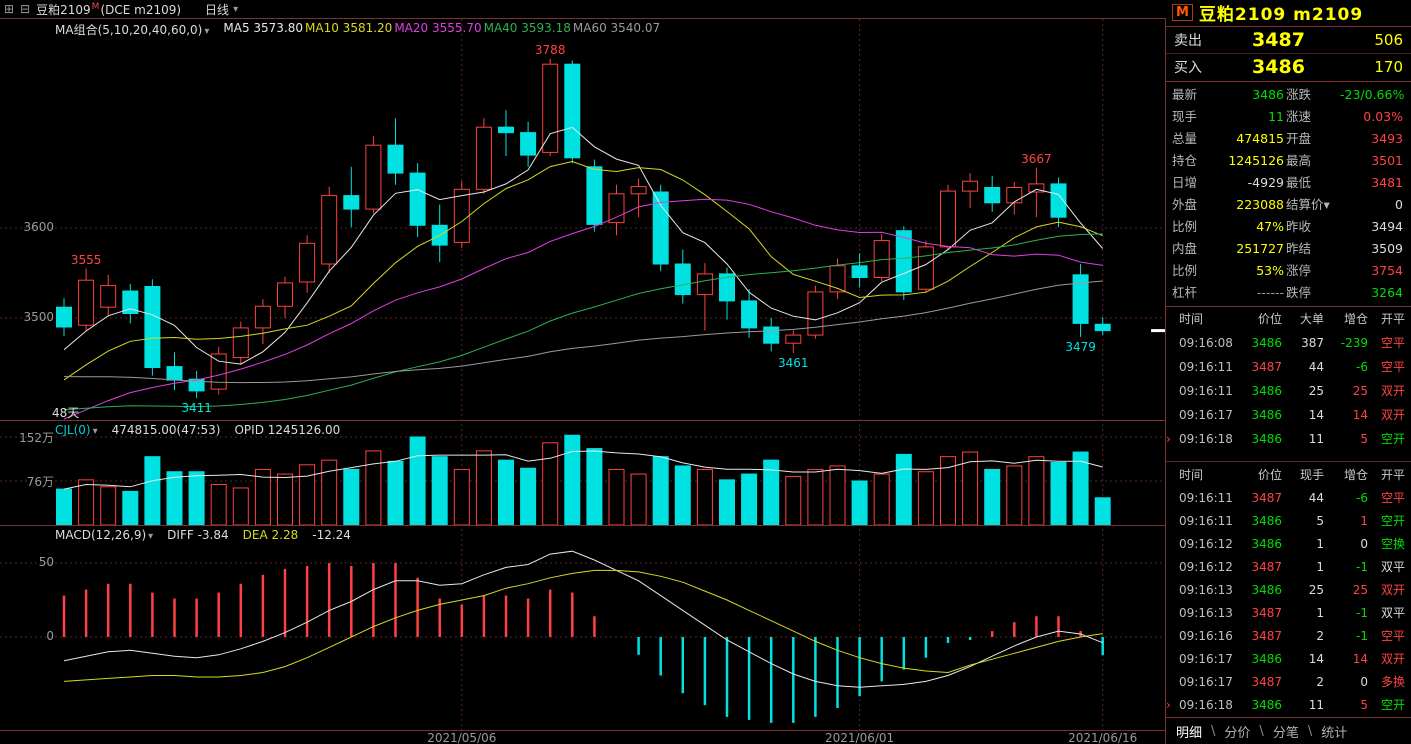 The image size is (1411, 744). What do you see at coordinates (1288, 682) in the screenshot?
I see `trade-row: 09:16:17 3487 2 0 多换` at bounding box center [1288, 682].